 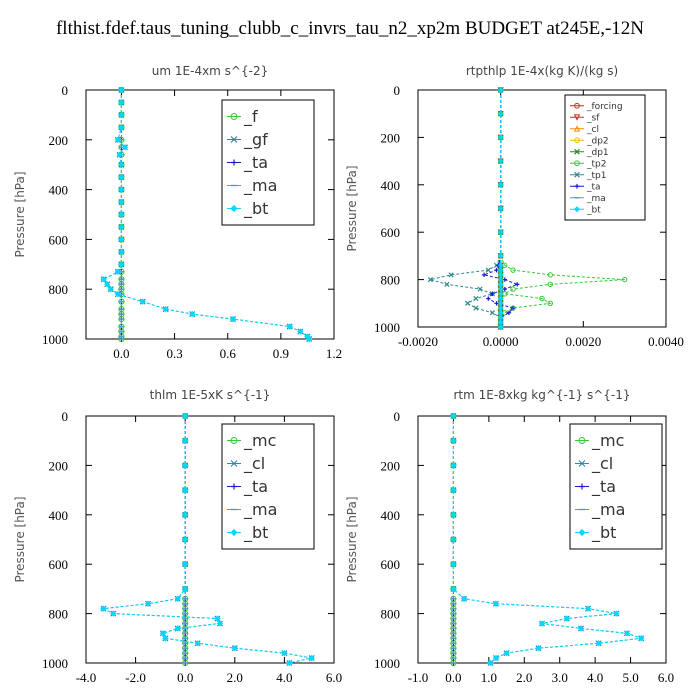 I want to click on panel-title: rtm 1E-8xkg kg^{-1} s^{-1}, so click(x=541, y=395).